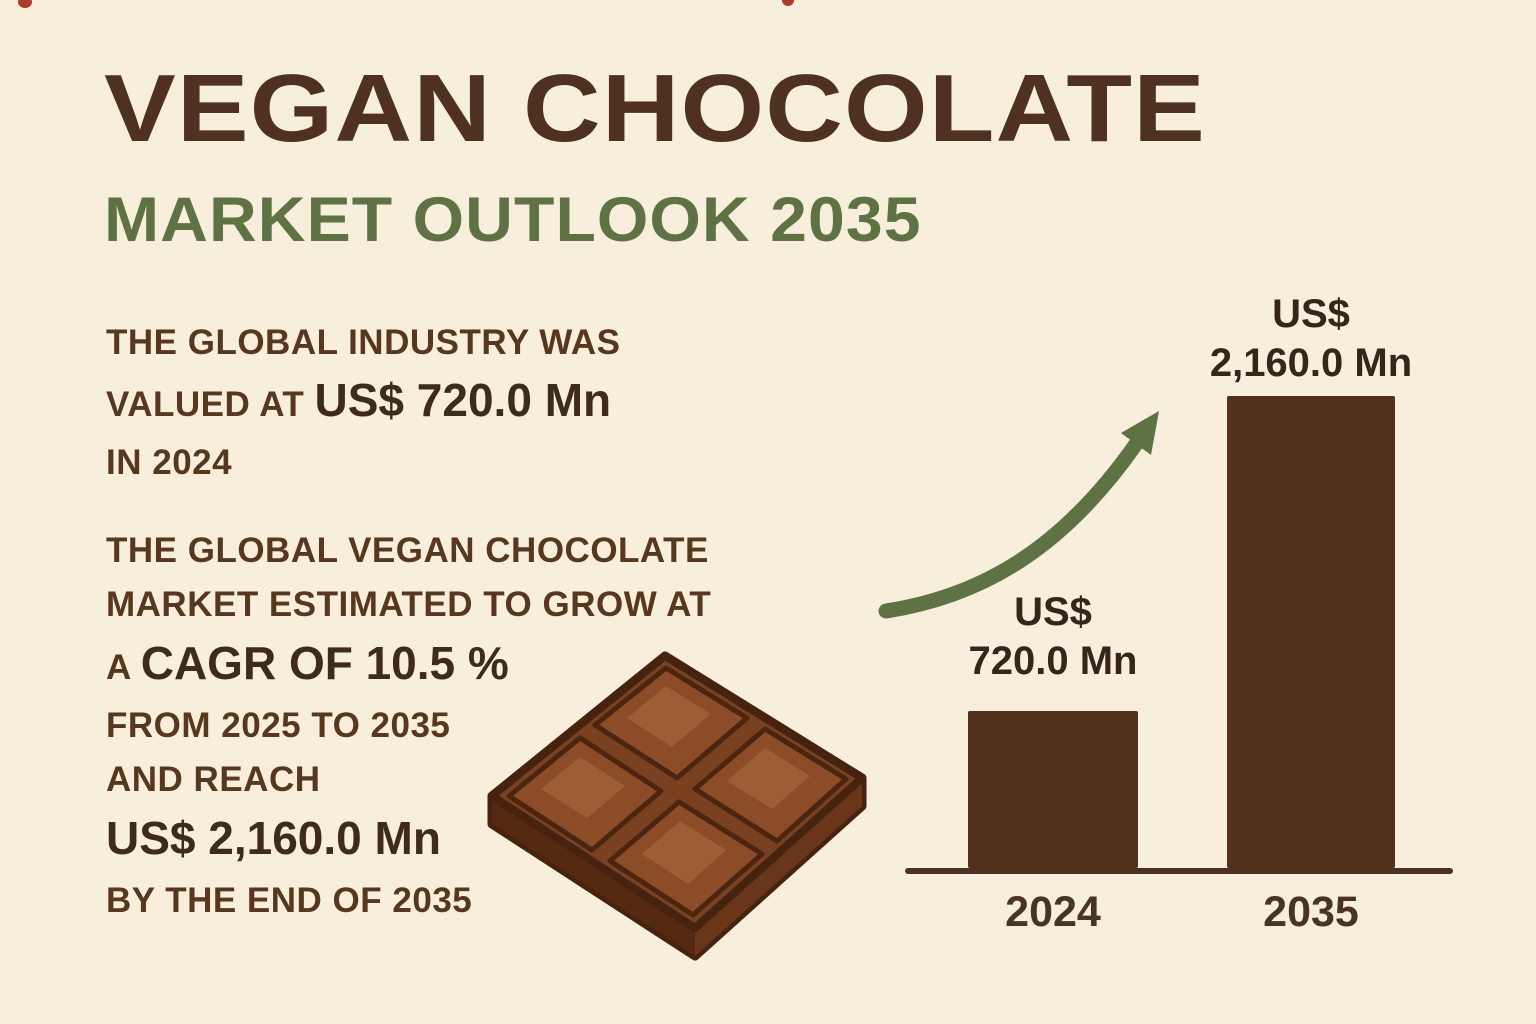  Describe the element at coordinates (1053, 789) in the screenshot. I see `bar-2024` at that location.